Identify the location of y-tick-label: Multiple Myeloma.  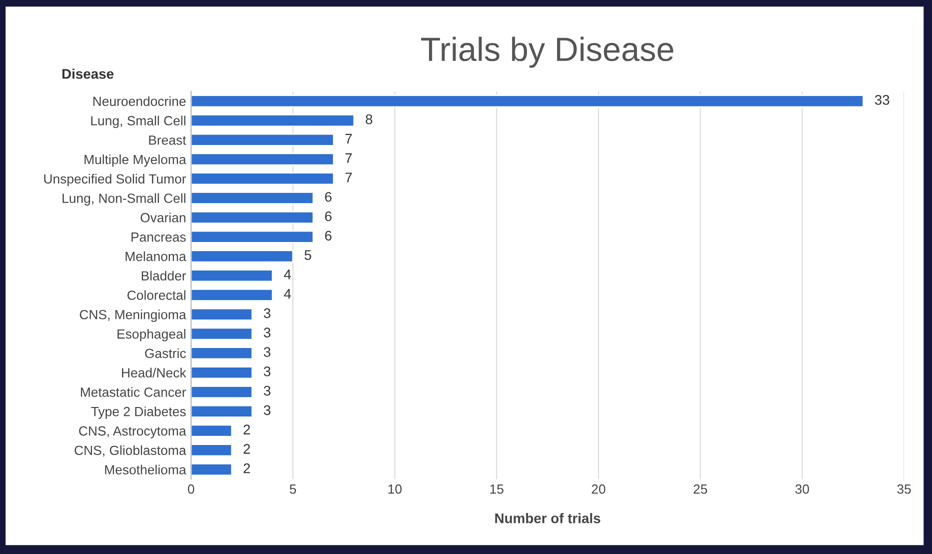
(135, 160).